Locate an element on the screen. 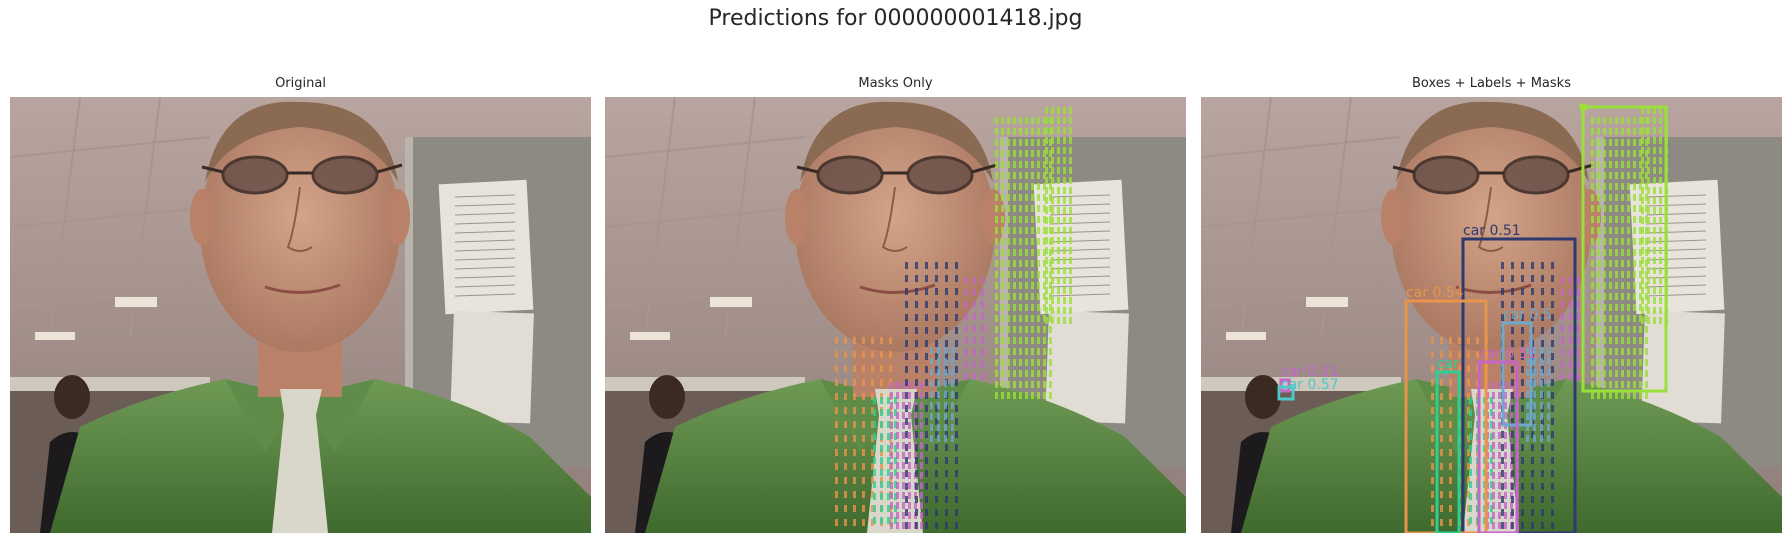 The width and height of the screenshot is (1791, 543). detection-label: car is located at coordinates (1448, 364).